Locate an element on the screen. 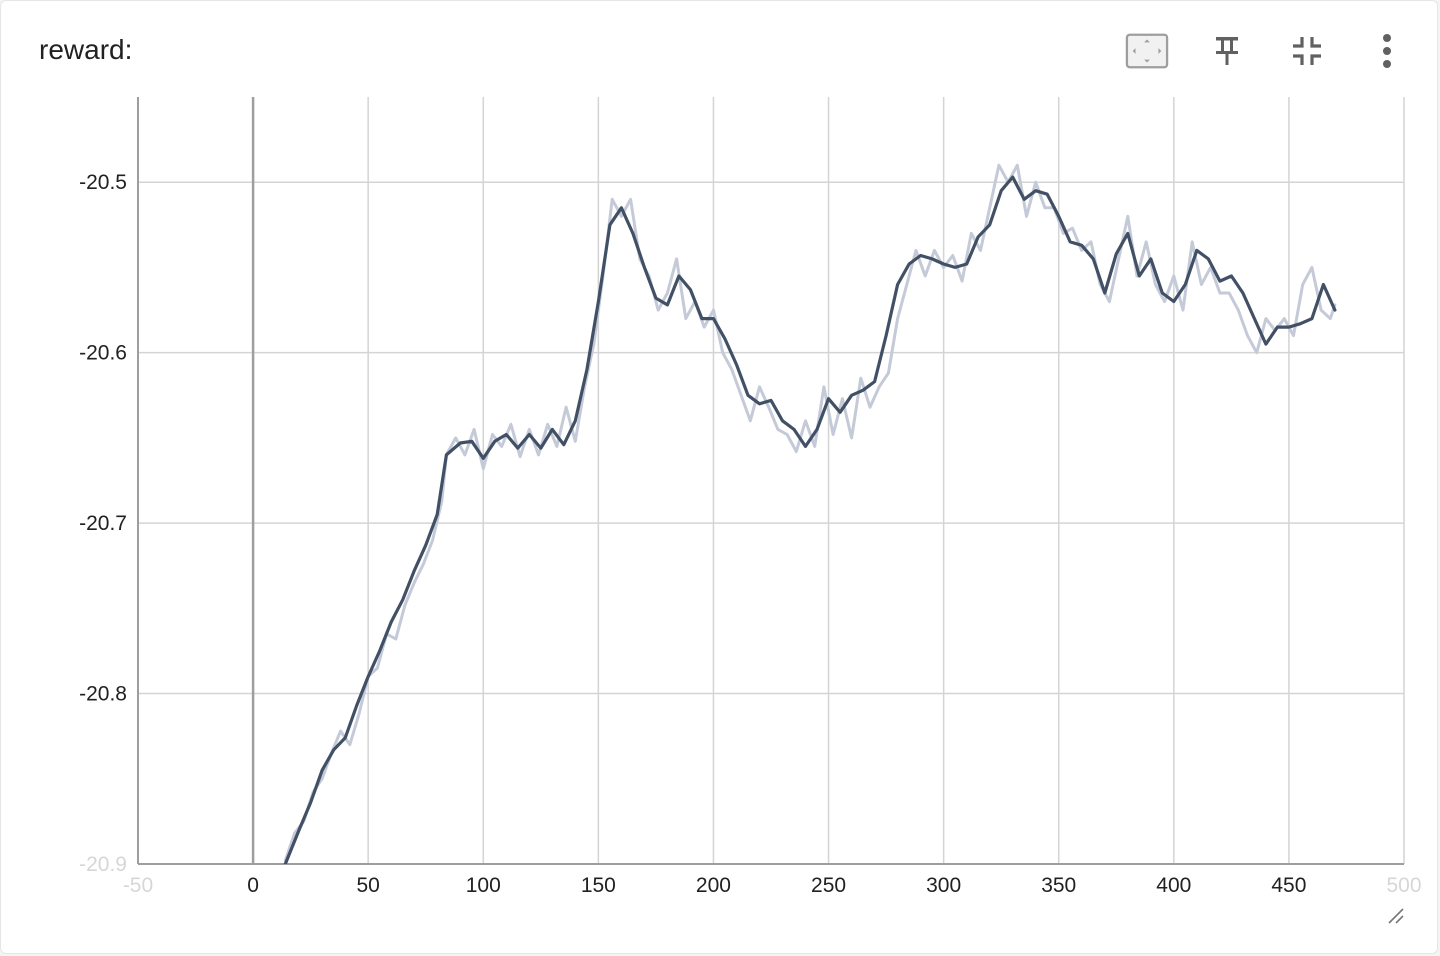 The height and width of the screenshot is (956, 1440). x-tick-label: 350 is located at coordinates (1058, 885).